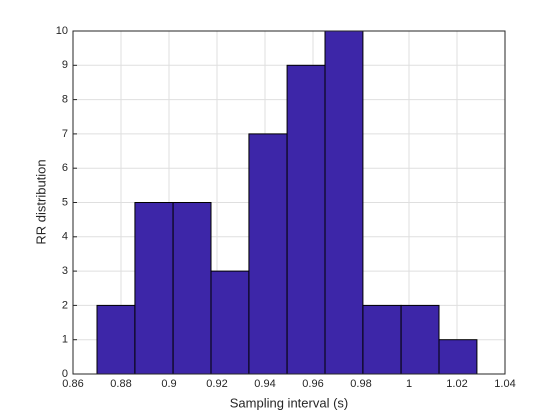 The width and height of the screenshot is (560, 420). What do you see at coordinates (62, 31) in the screenshot?
I see `y-tick-label: 10` at bounding box center [62, 31].